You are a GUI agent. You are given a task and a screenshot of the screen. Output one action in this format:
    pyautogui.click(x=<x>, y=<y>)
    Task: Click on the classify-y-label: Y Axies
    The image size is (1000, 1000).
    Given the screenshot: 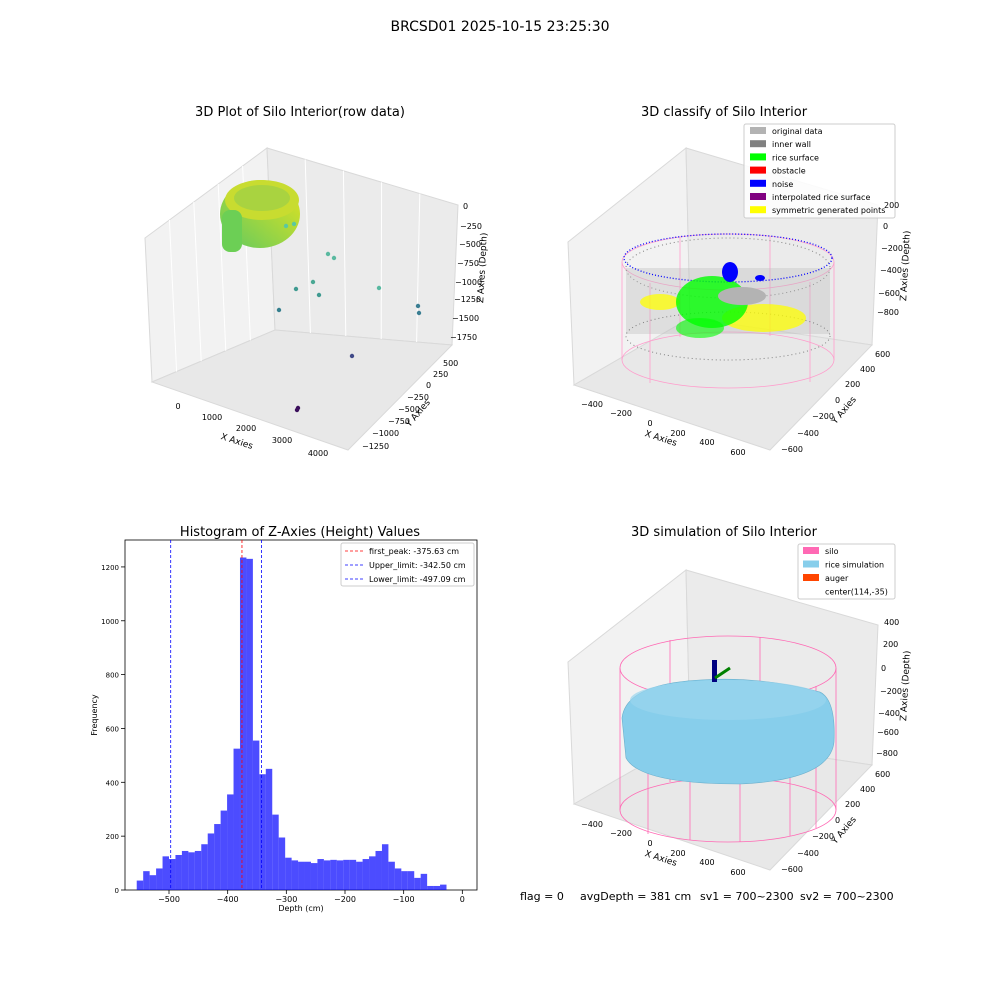 What is the action you would take?
    pyautogui.click(x=844, y=411)
    